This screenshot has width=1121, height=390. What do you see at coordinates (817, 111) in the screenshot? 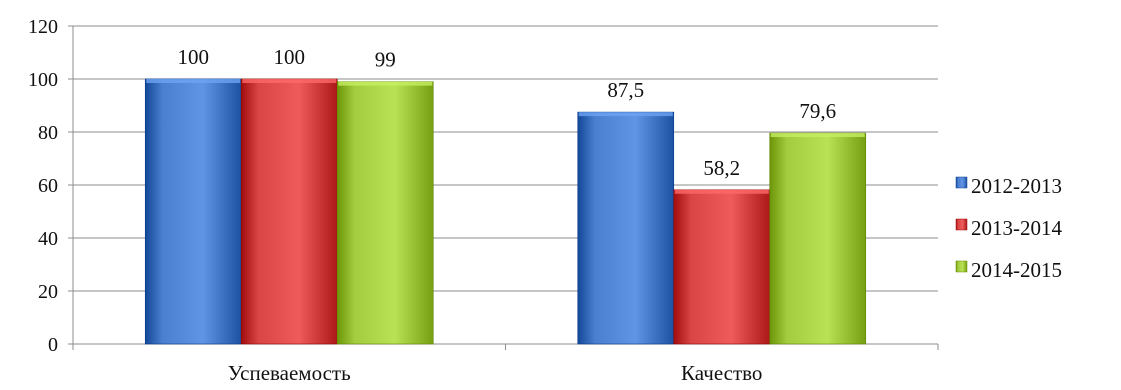
I see `data-label: 79,6` at bounding box center [817, 111].